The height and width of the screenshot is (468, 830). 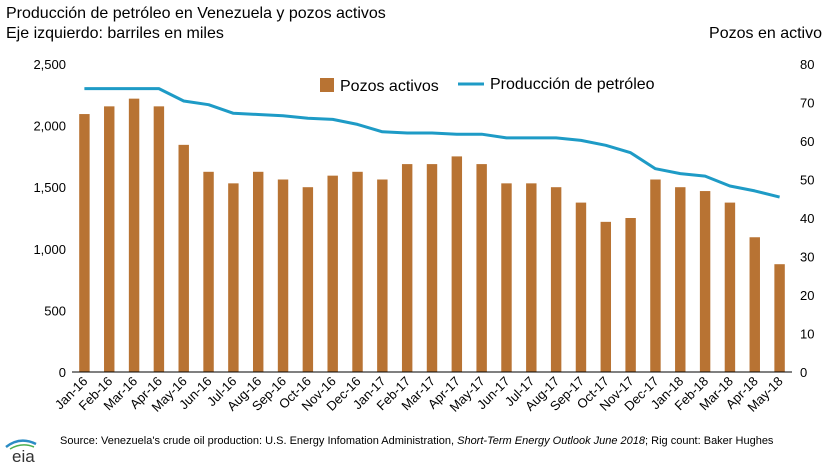 I want to click on right-tick-label: 60, so click(x=807, y=141).